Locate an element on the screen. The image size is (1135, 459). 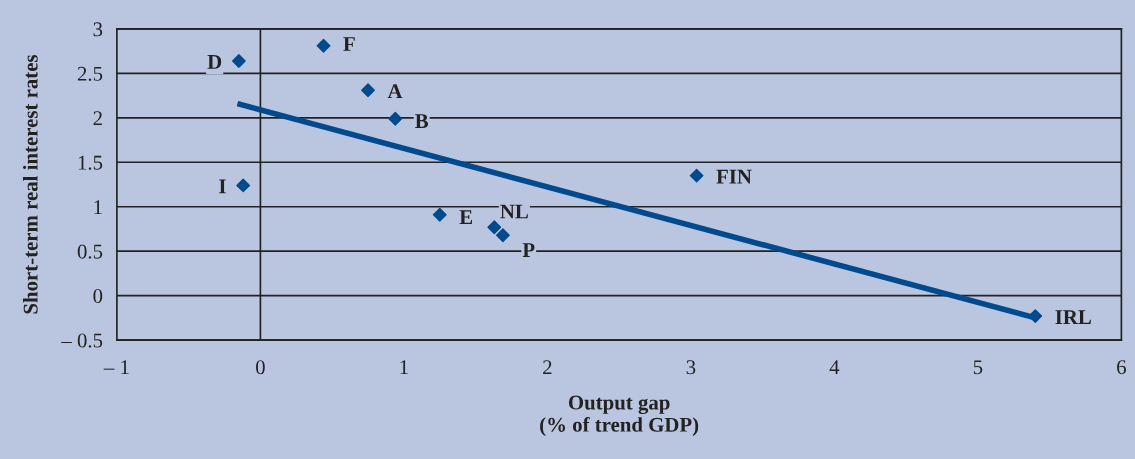
annotation: E is located at coordinates (466, 217).